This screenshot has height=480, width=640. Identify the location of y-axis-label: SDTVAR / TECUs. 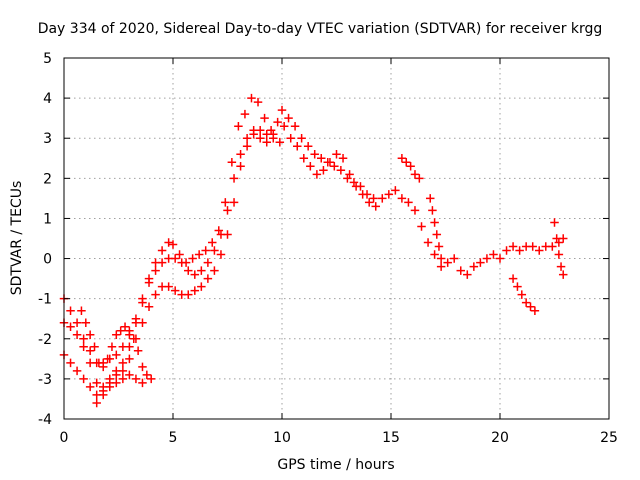
(17, 238).